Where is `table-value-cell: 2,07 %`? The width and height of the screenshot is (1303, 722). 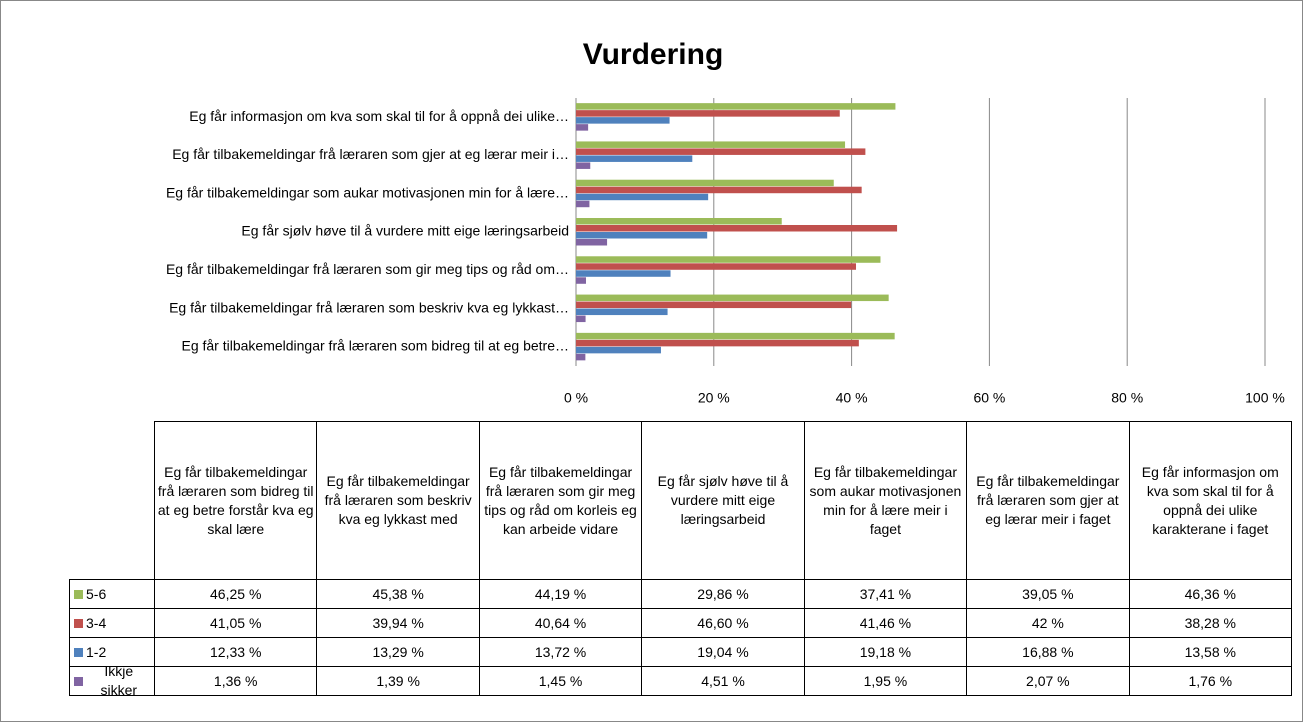
table-value-cell: 2,07 % is located at coordinates (1048, 681).